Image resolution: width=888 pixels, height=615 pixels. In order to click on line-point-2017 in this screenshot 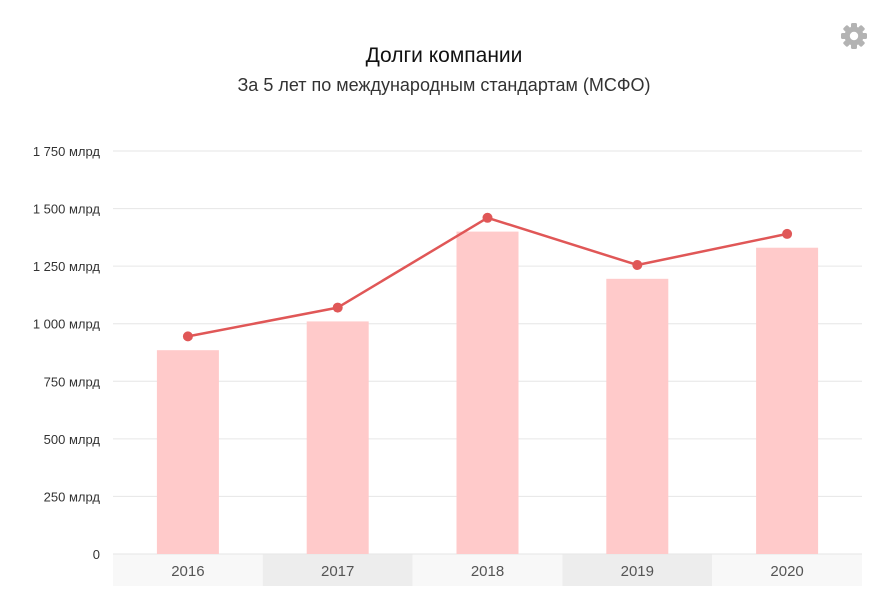, I will do `click(337, 307)`.